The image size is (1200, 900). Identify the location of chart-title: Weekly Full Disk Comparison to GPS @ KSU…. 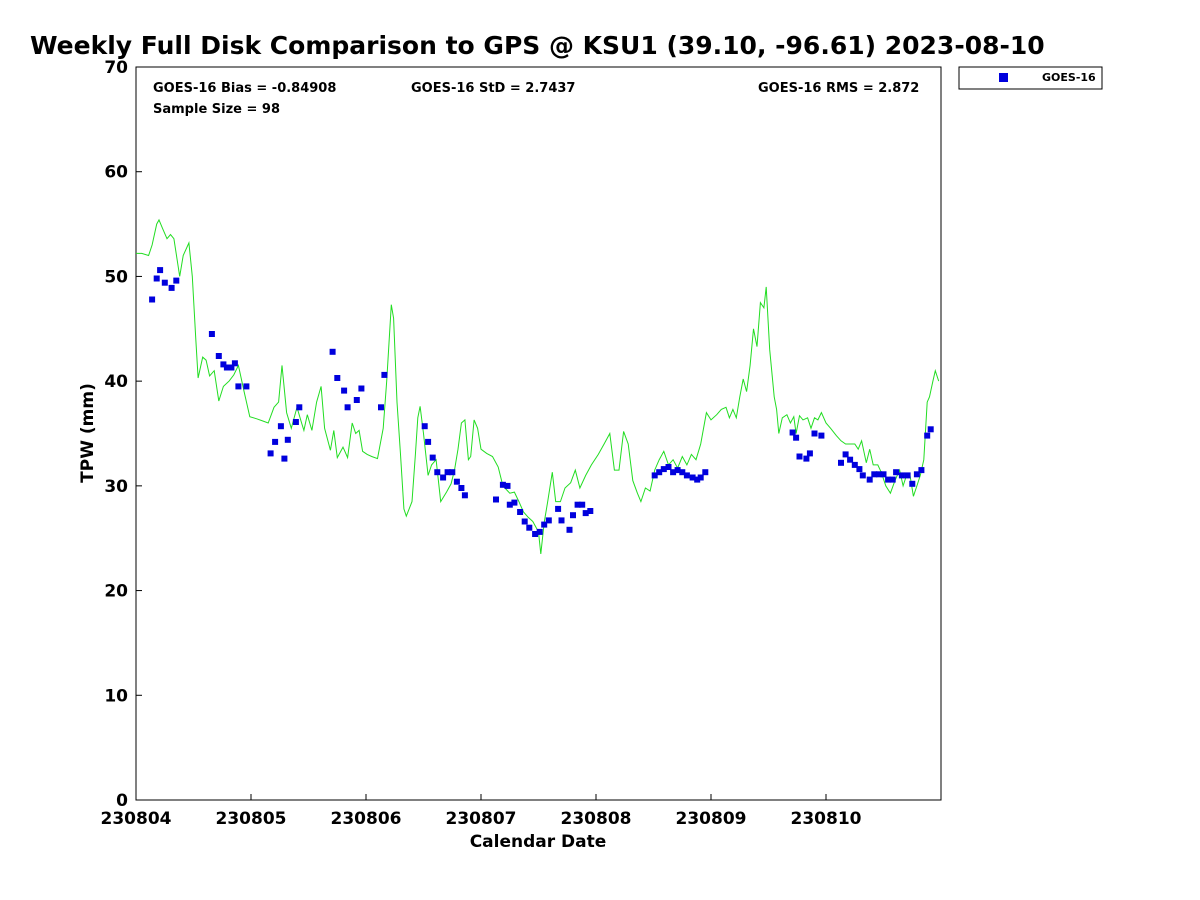
(537, 45).